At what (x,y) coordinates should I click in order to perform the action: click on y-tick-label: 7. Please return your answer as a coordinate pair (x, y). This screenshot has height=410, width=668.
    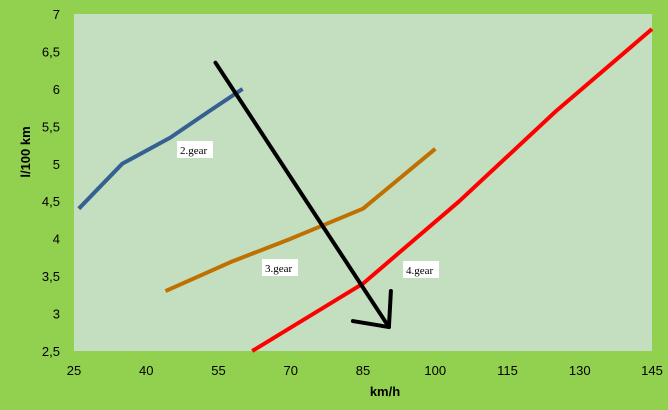
    Looking at the image, I should click on (56, 14).